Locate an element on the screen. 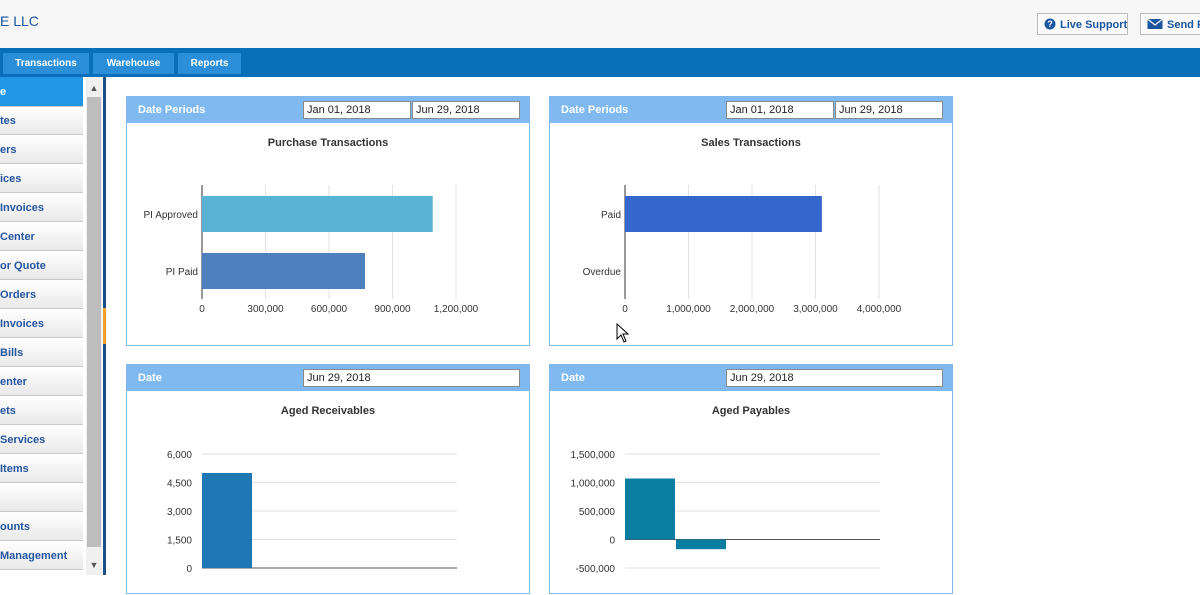 This screenshot has height=595, width=1200. sidebar-item-assets: ets is located at coordinates (41, 411).